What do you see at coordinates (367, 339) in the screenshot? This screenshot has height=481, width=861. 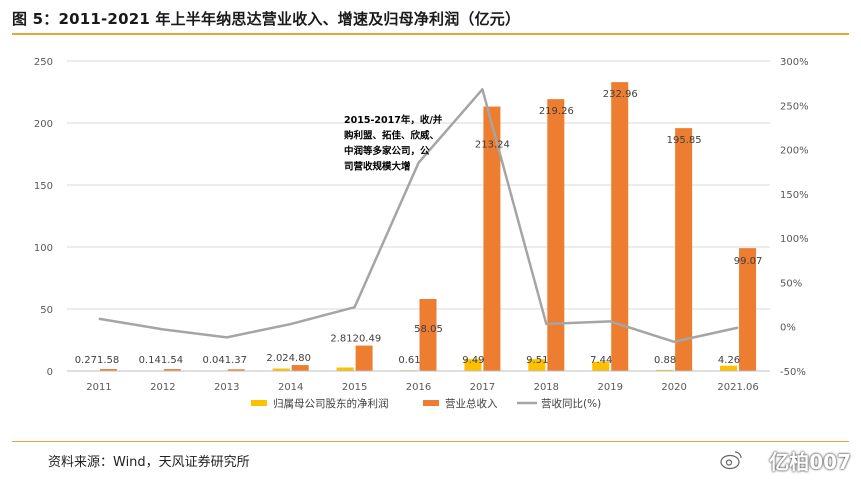 I see `label-revenue: 20.49` at bounding box center [367, 339].